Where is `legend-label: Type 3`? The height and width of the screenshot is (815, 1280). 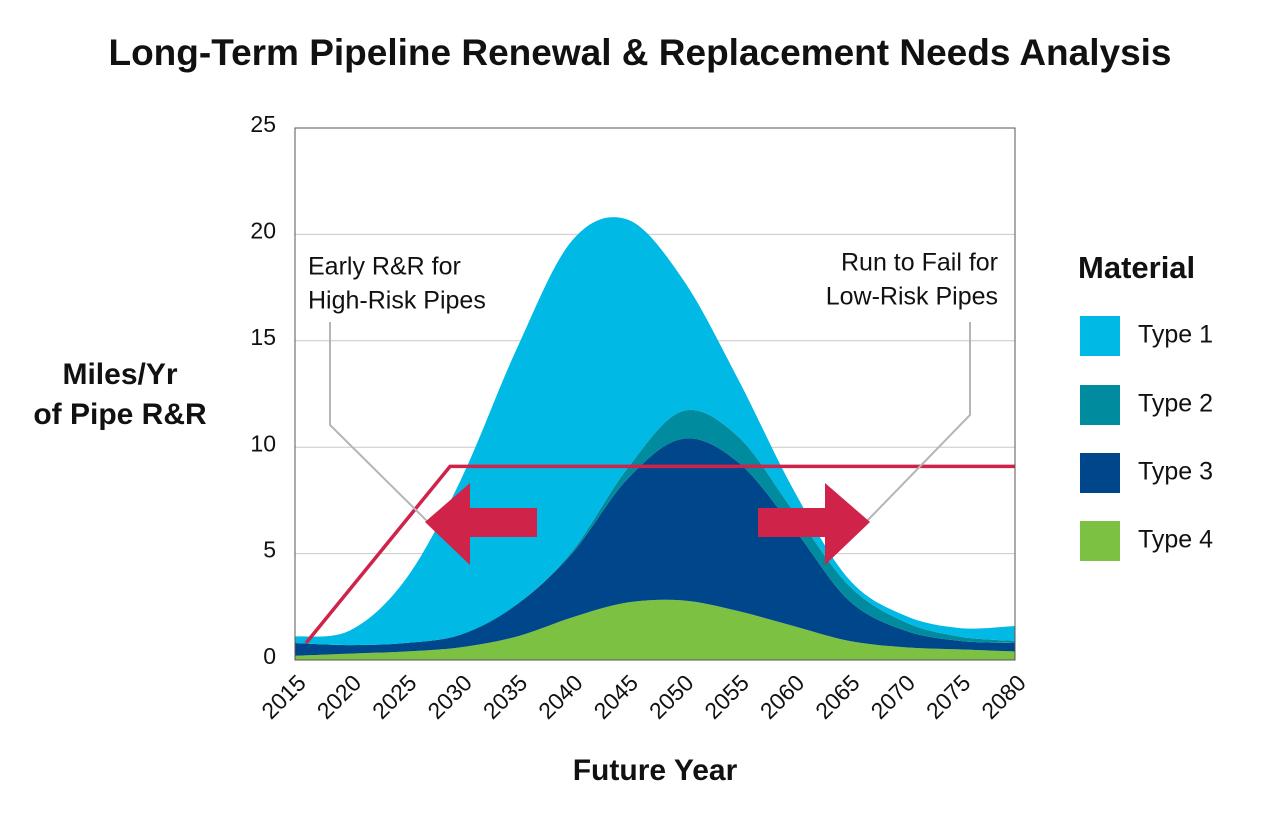 legend-label: Type 3 is located at coordinates (1175, 472).